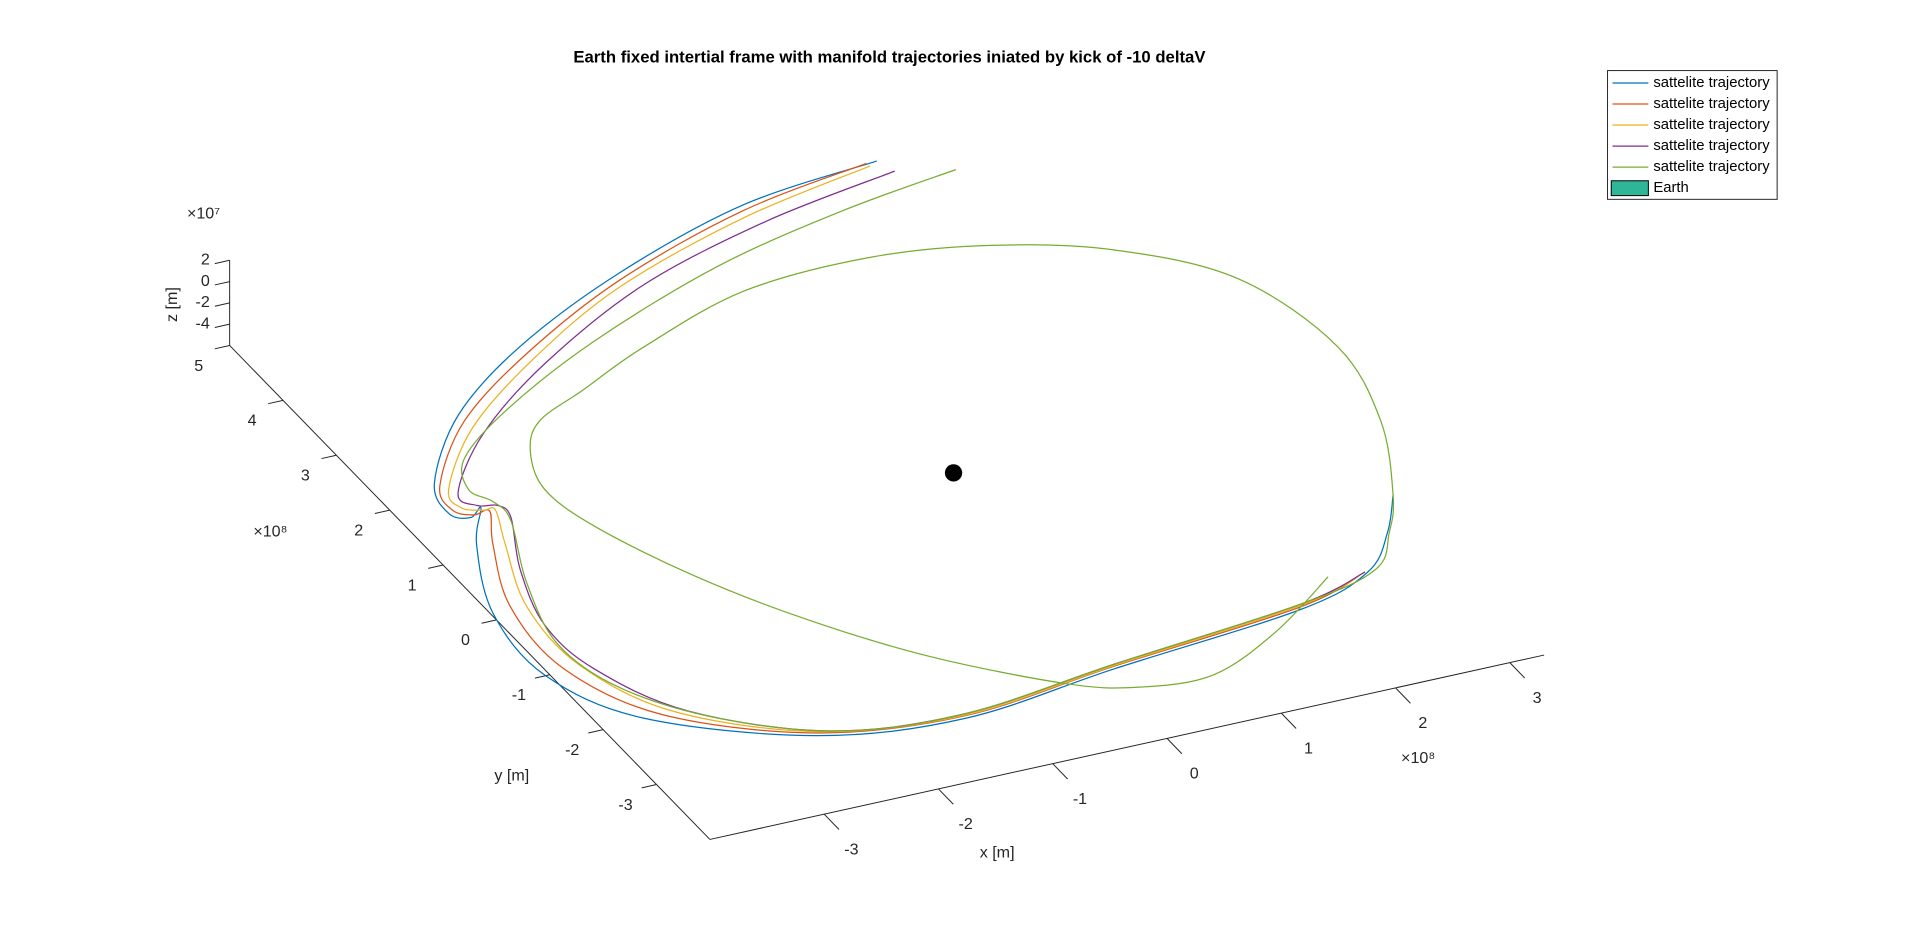 Image resolution: width=1920 pixels, height=936 pixels. What do you see at coordinates (1308, 748) in the screenshot?
I see `x-tick-label: 1` at bounding box center [1308, 748].